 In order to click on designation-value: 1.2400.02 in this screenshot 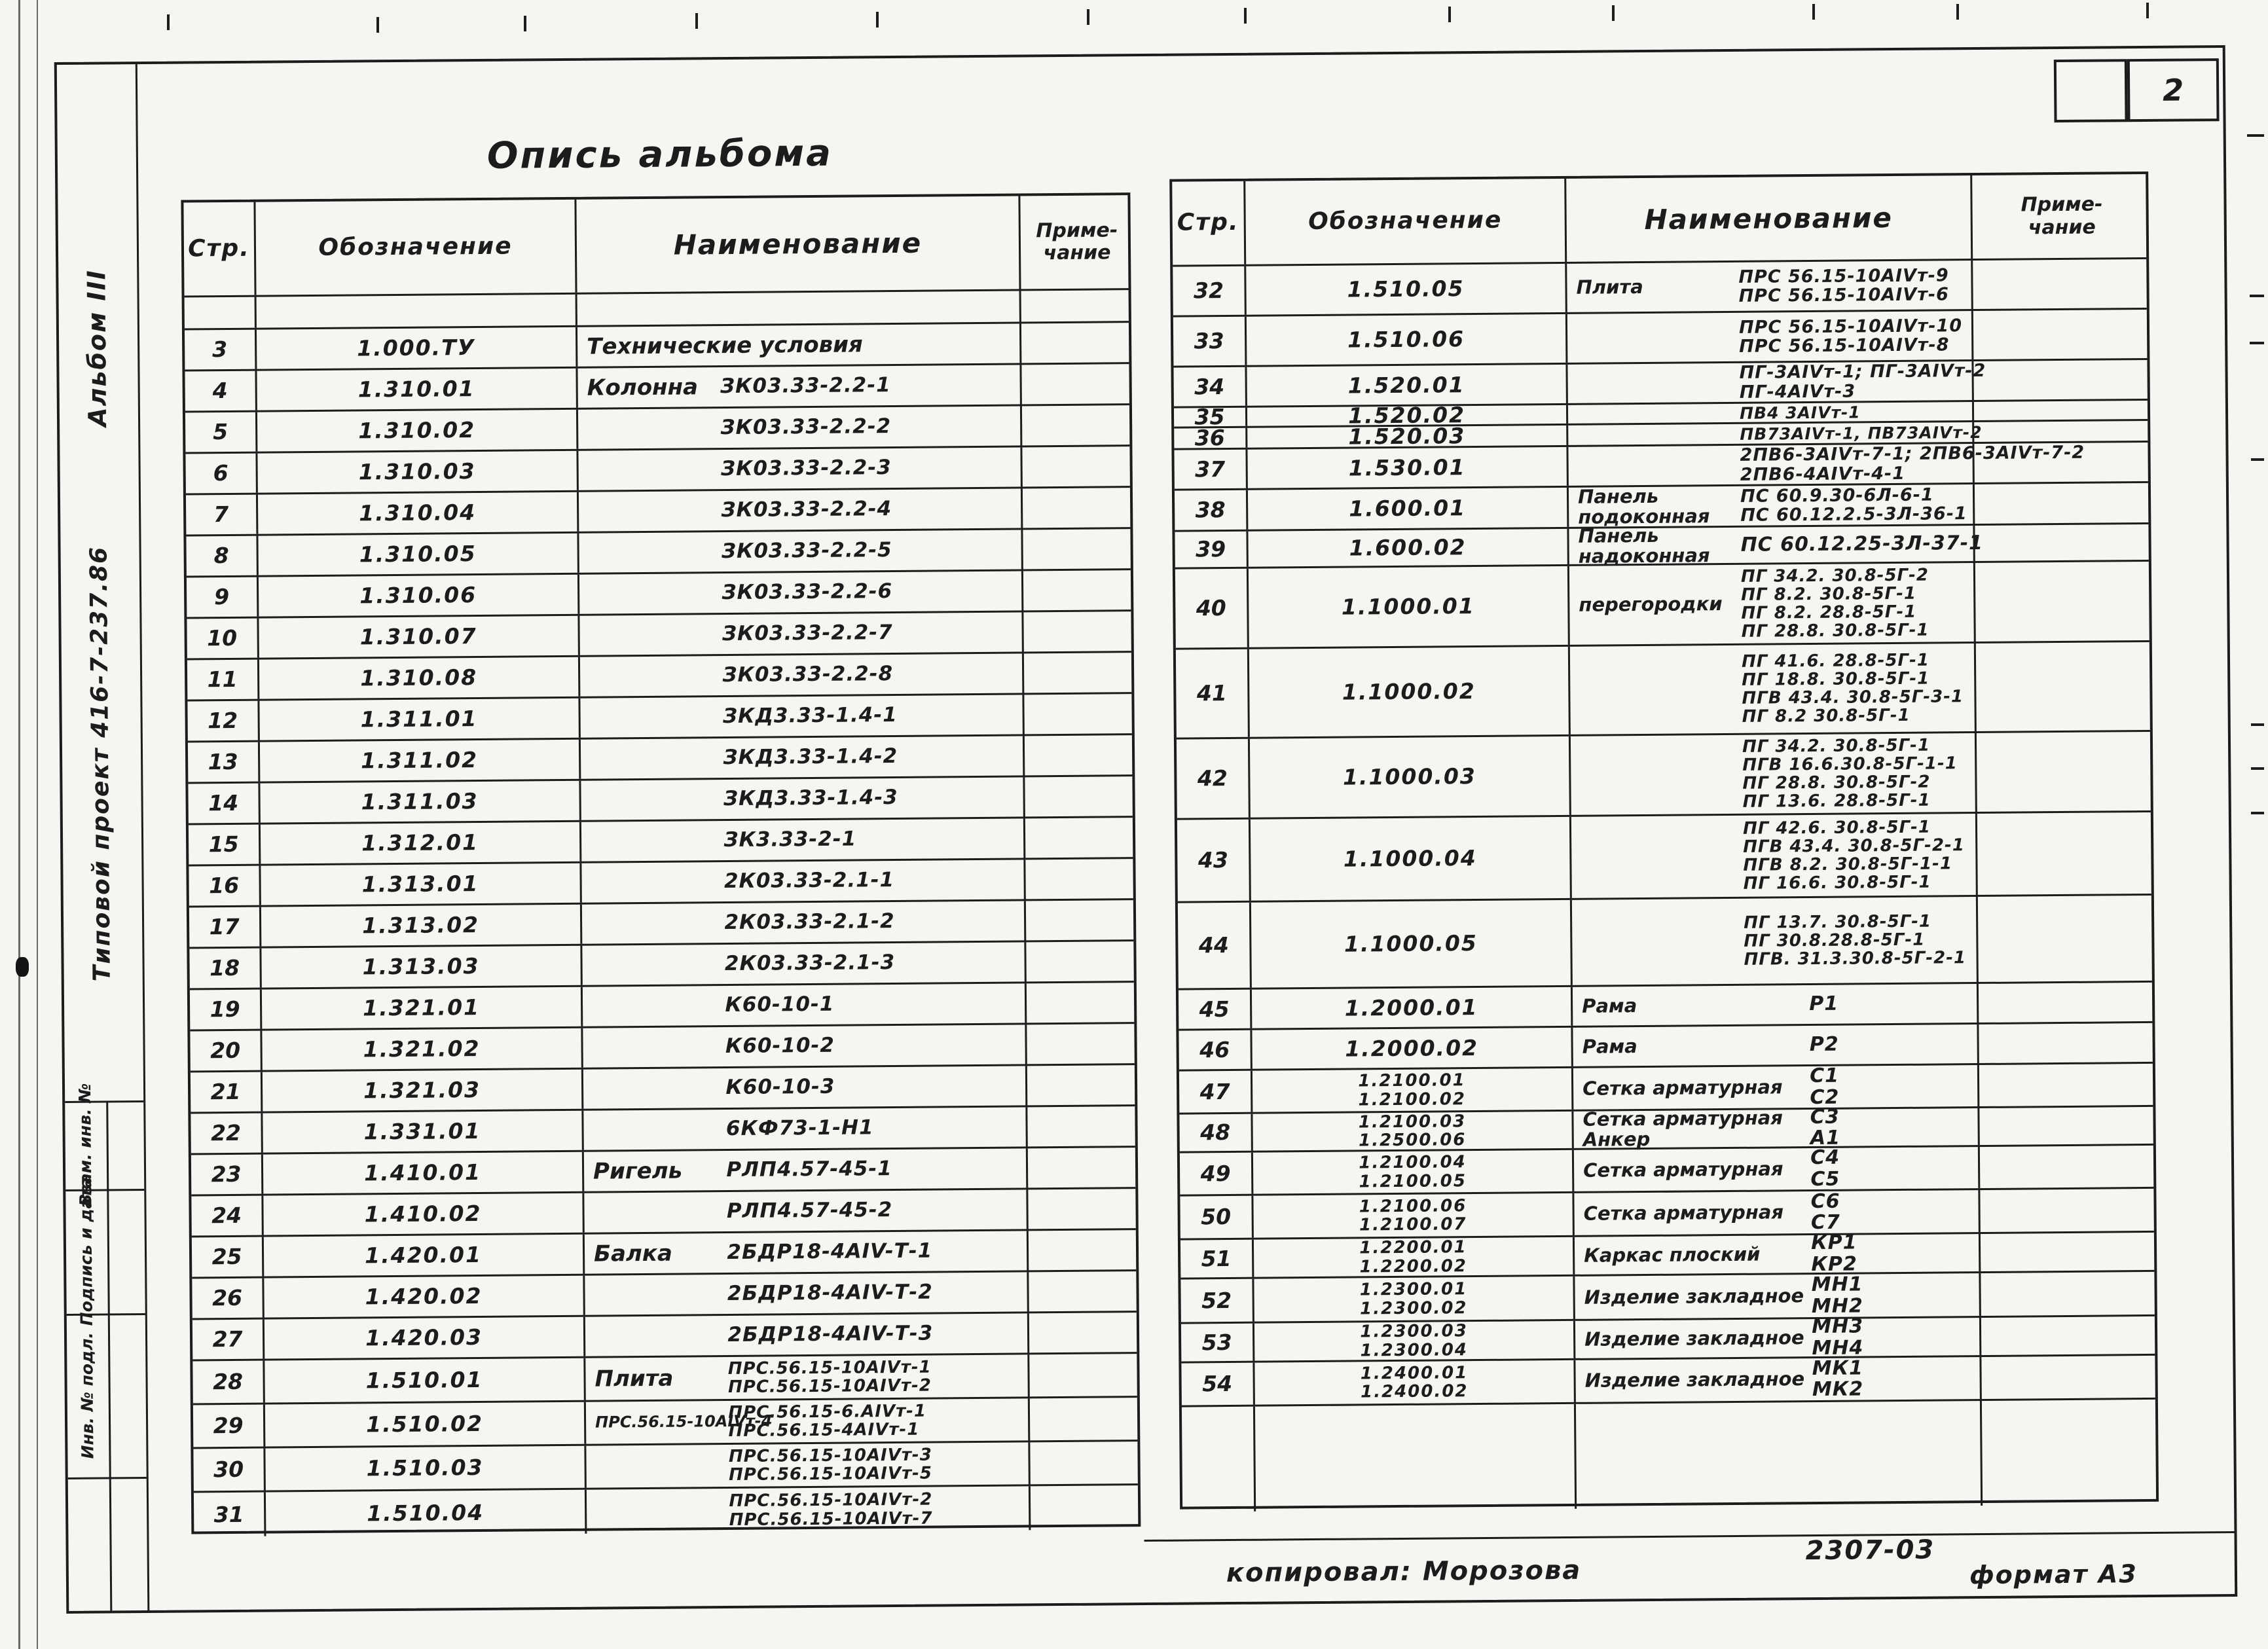, I will do `click(1414, 1391)`.